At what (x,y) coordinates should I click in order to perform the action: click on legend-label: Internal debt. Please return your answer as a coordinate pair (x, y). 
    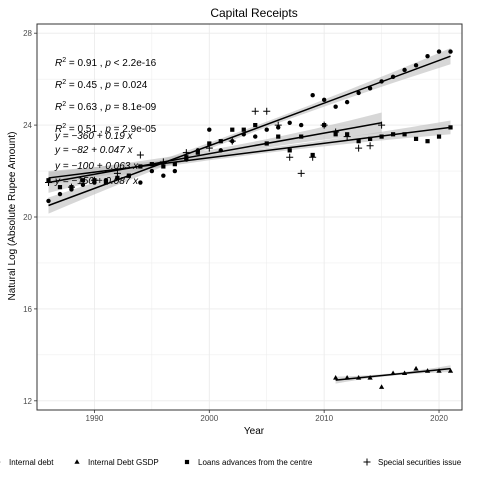
    Looking at the image, I should click on (31, 462).